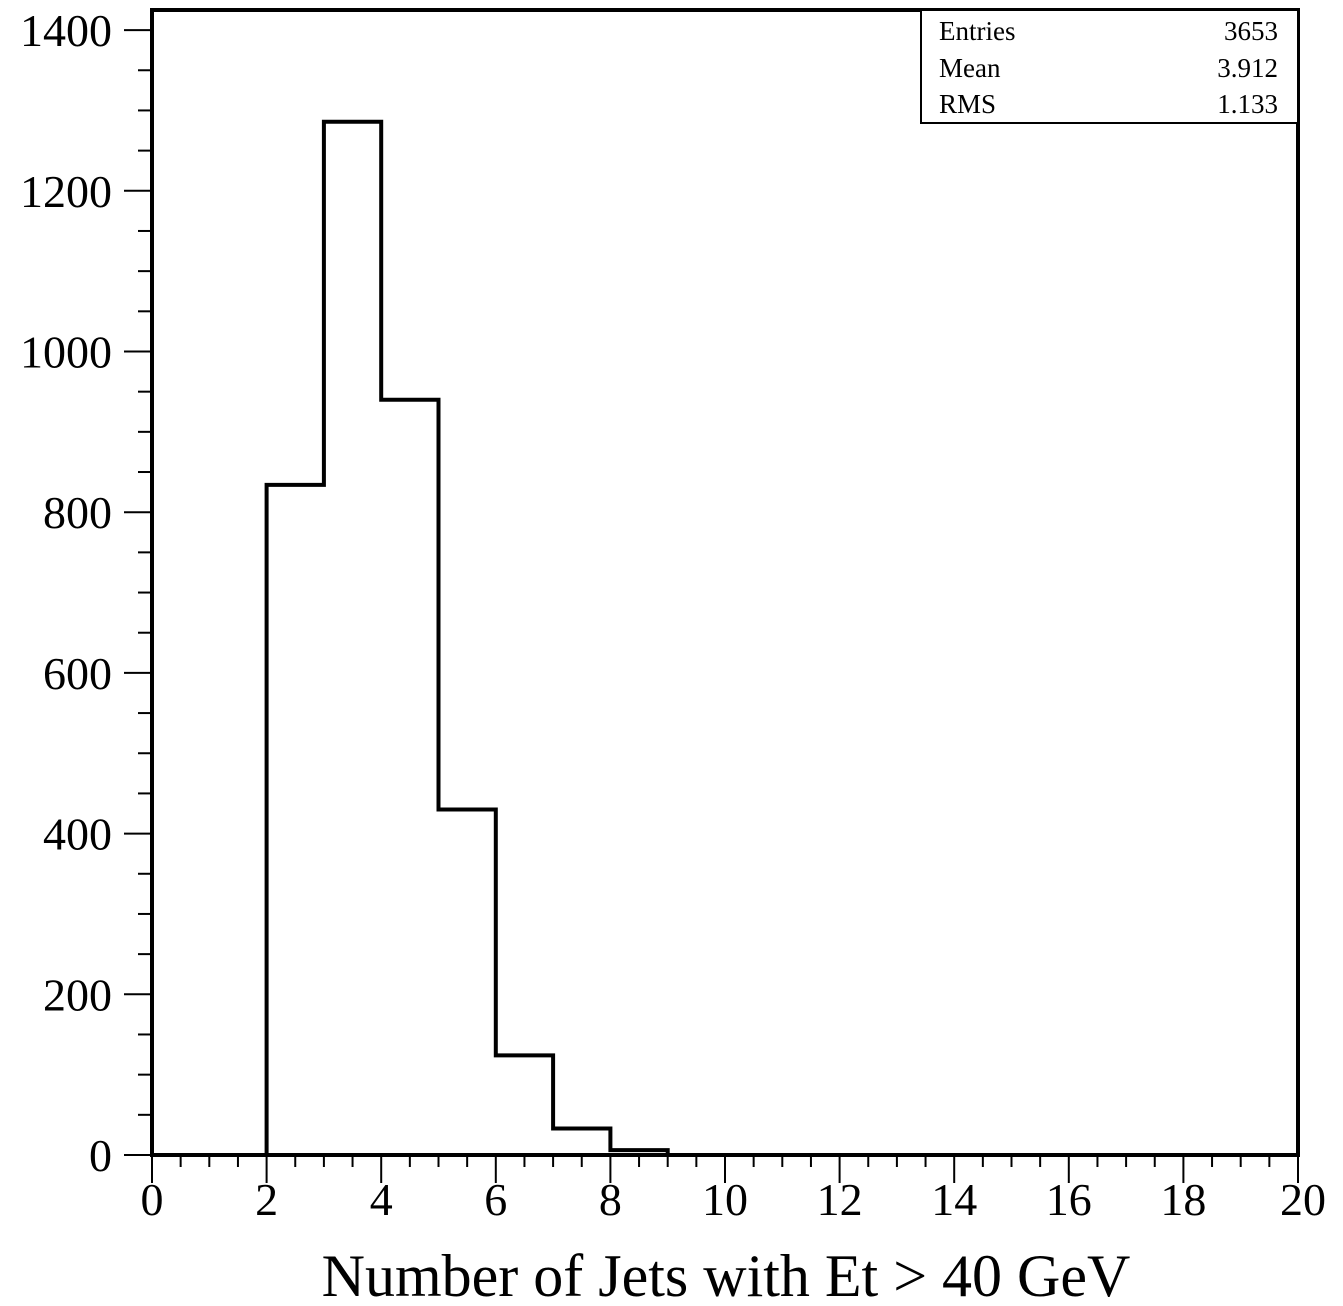 The height and width of the screenshot is (1306, 1343). What do you see at coordinates (970, 68) in the screenshot?
I see `stats-mean-label: Mean` at bounding box center [970, 68].